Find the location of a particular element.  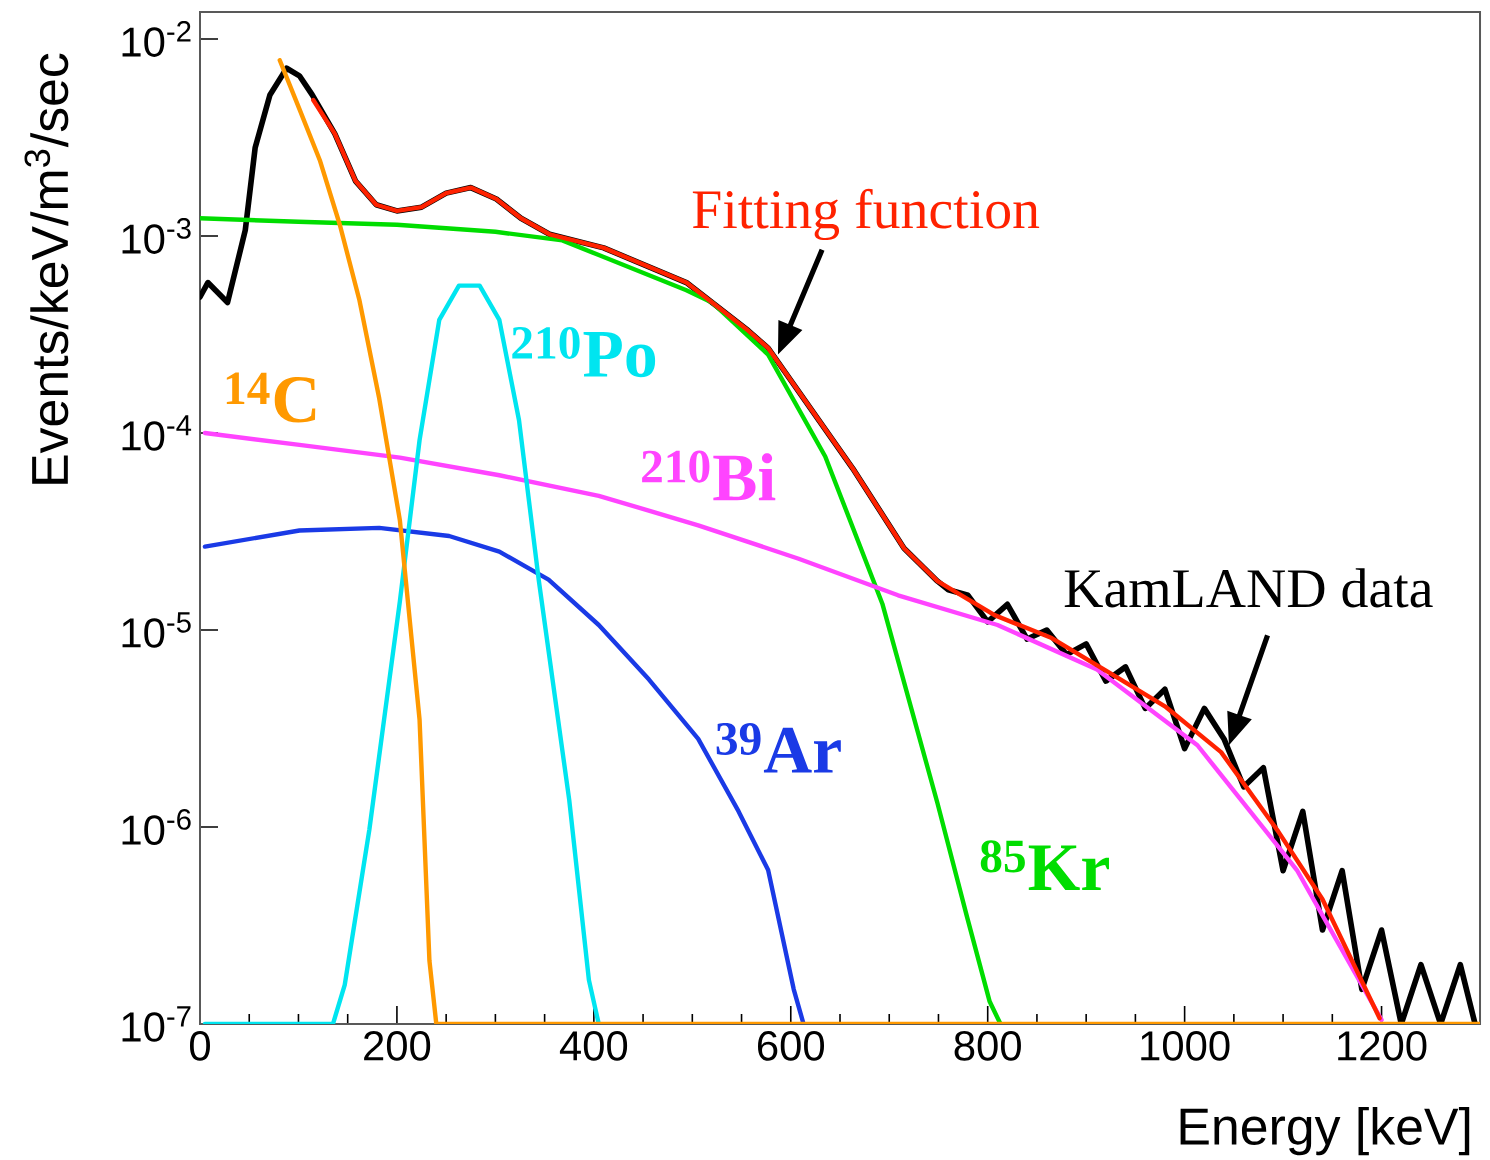

y-tick-label: 10$^{-7}$ is located at coordinates (156, 1024).